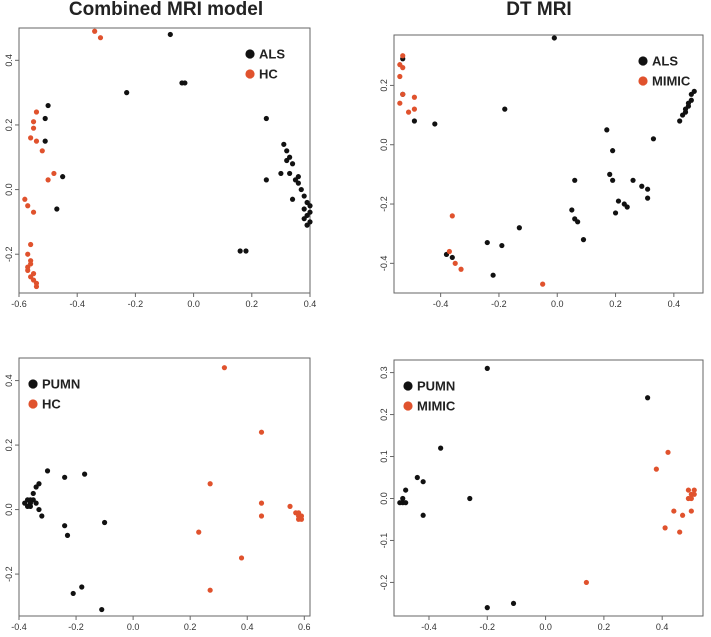 The height and width of the screenshot is (637, 711). What do you see at coordinates (61, 384) in the screenshot?
I see `legend-label: PUMN` at bounding box center [61, 384].